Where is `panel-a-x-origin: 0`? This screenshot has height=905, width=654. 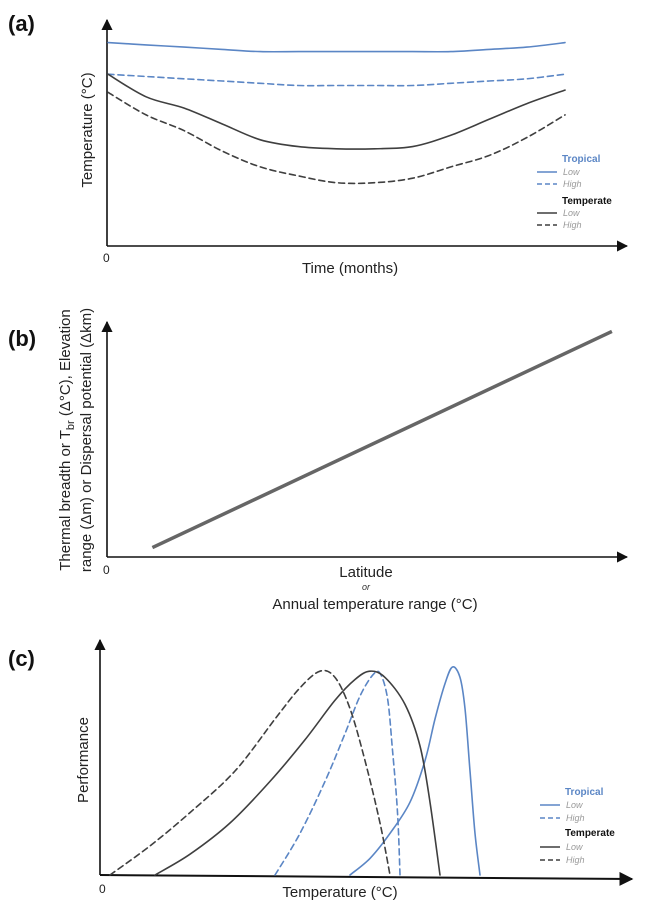 panel-a-x-origin: 0 is located at coordinates (106, 258).